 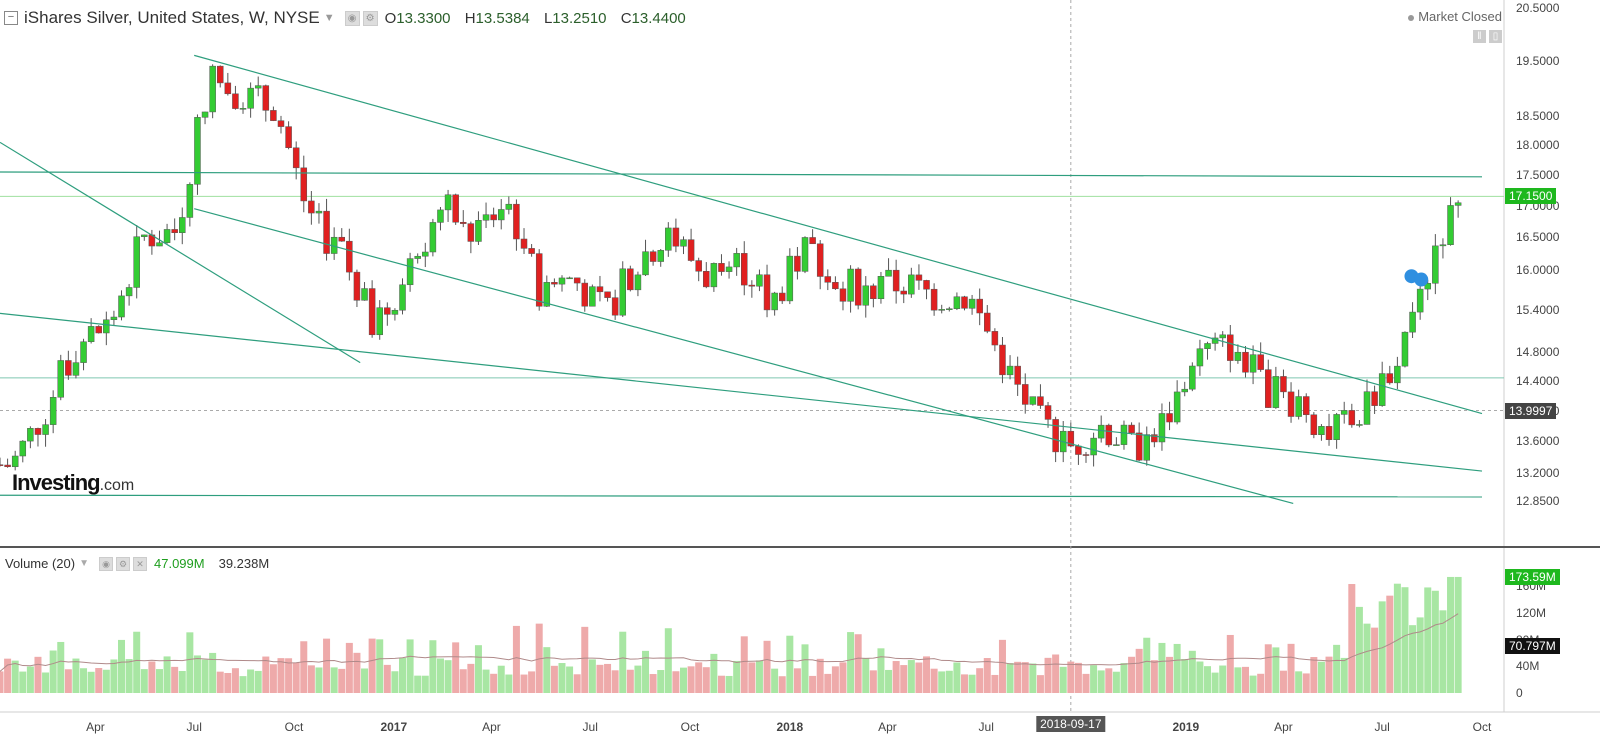 I want to click on time-tick-label: Apr, so click(x=95, y=727).